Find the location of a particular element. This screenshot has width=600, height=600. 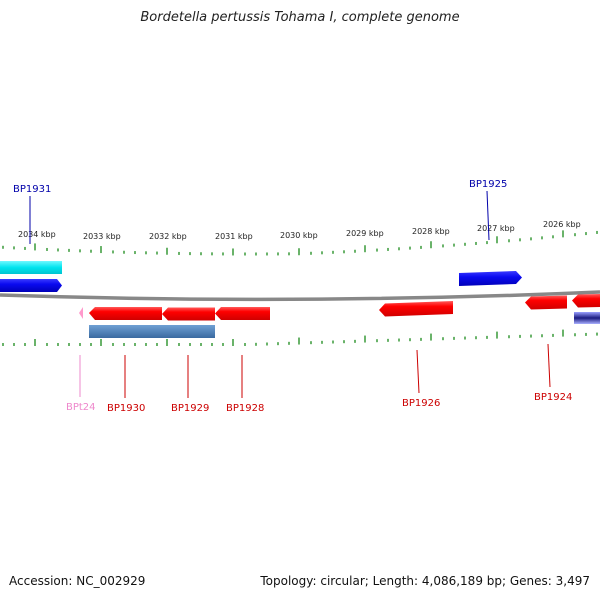

trna-bpt24-arrow is located at coordinates (81, 313).